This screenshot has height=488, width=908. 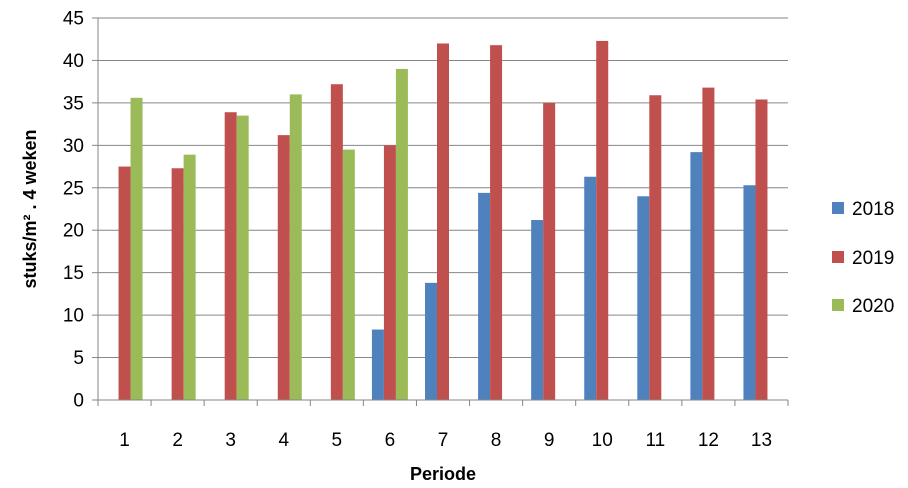 I want to click on legend-label: 2019, so click(x=873, y=258).